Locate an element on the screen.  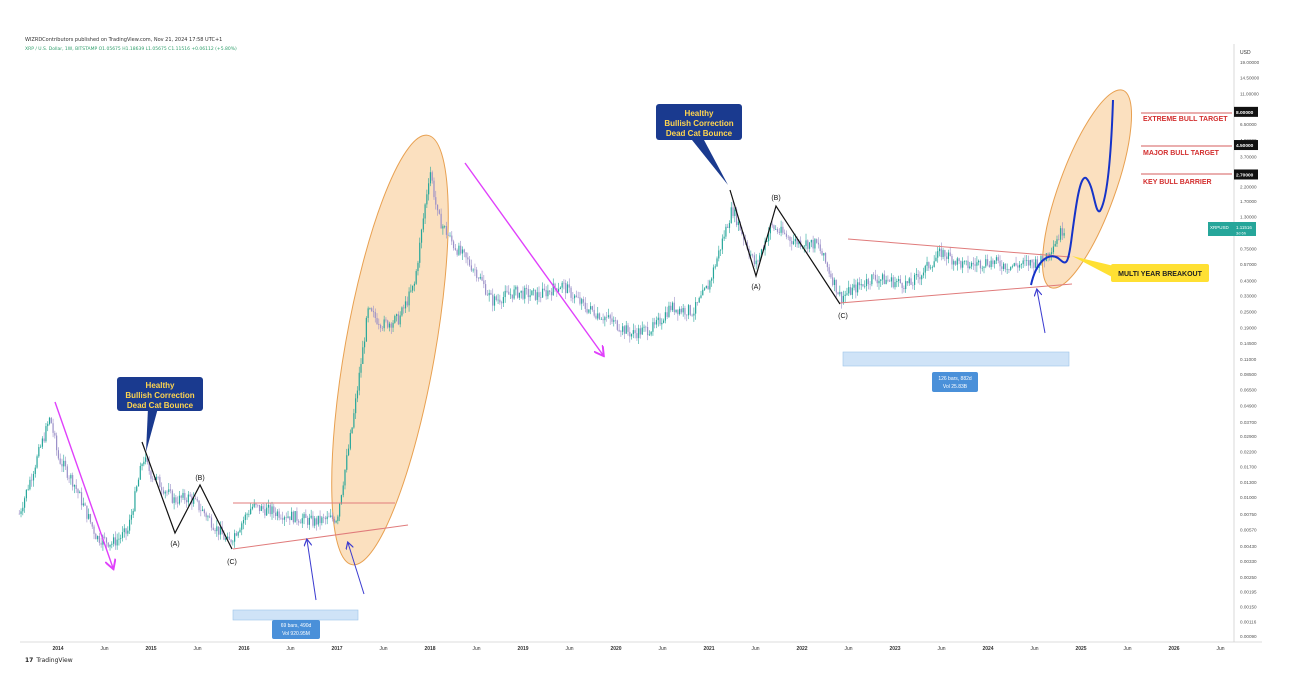
y-tick-label: 0.04900 is located at coordinates (1248, 406).